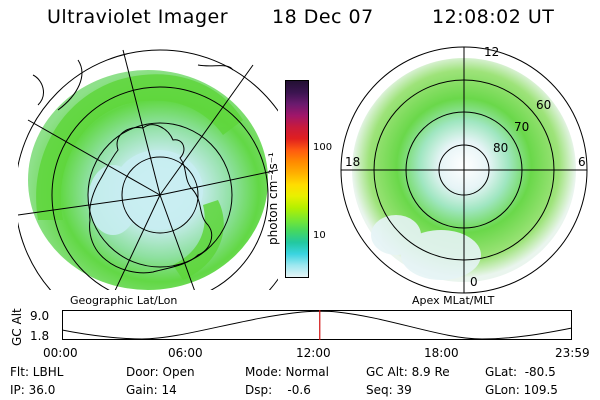 This screenshot has width=600, height=400. What do you see at coordinates (151, 390) in the screenshot?
I see `gain-info: Gain: 14` at bounding box center [151, 390].